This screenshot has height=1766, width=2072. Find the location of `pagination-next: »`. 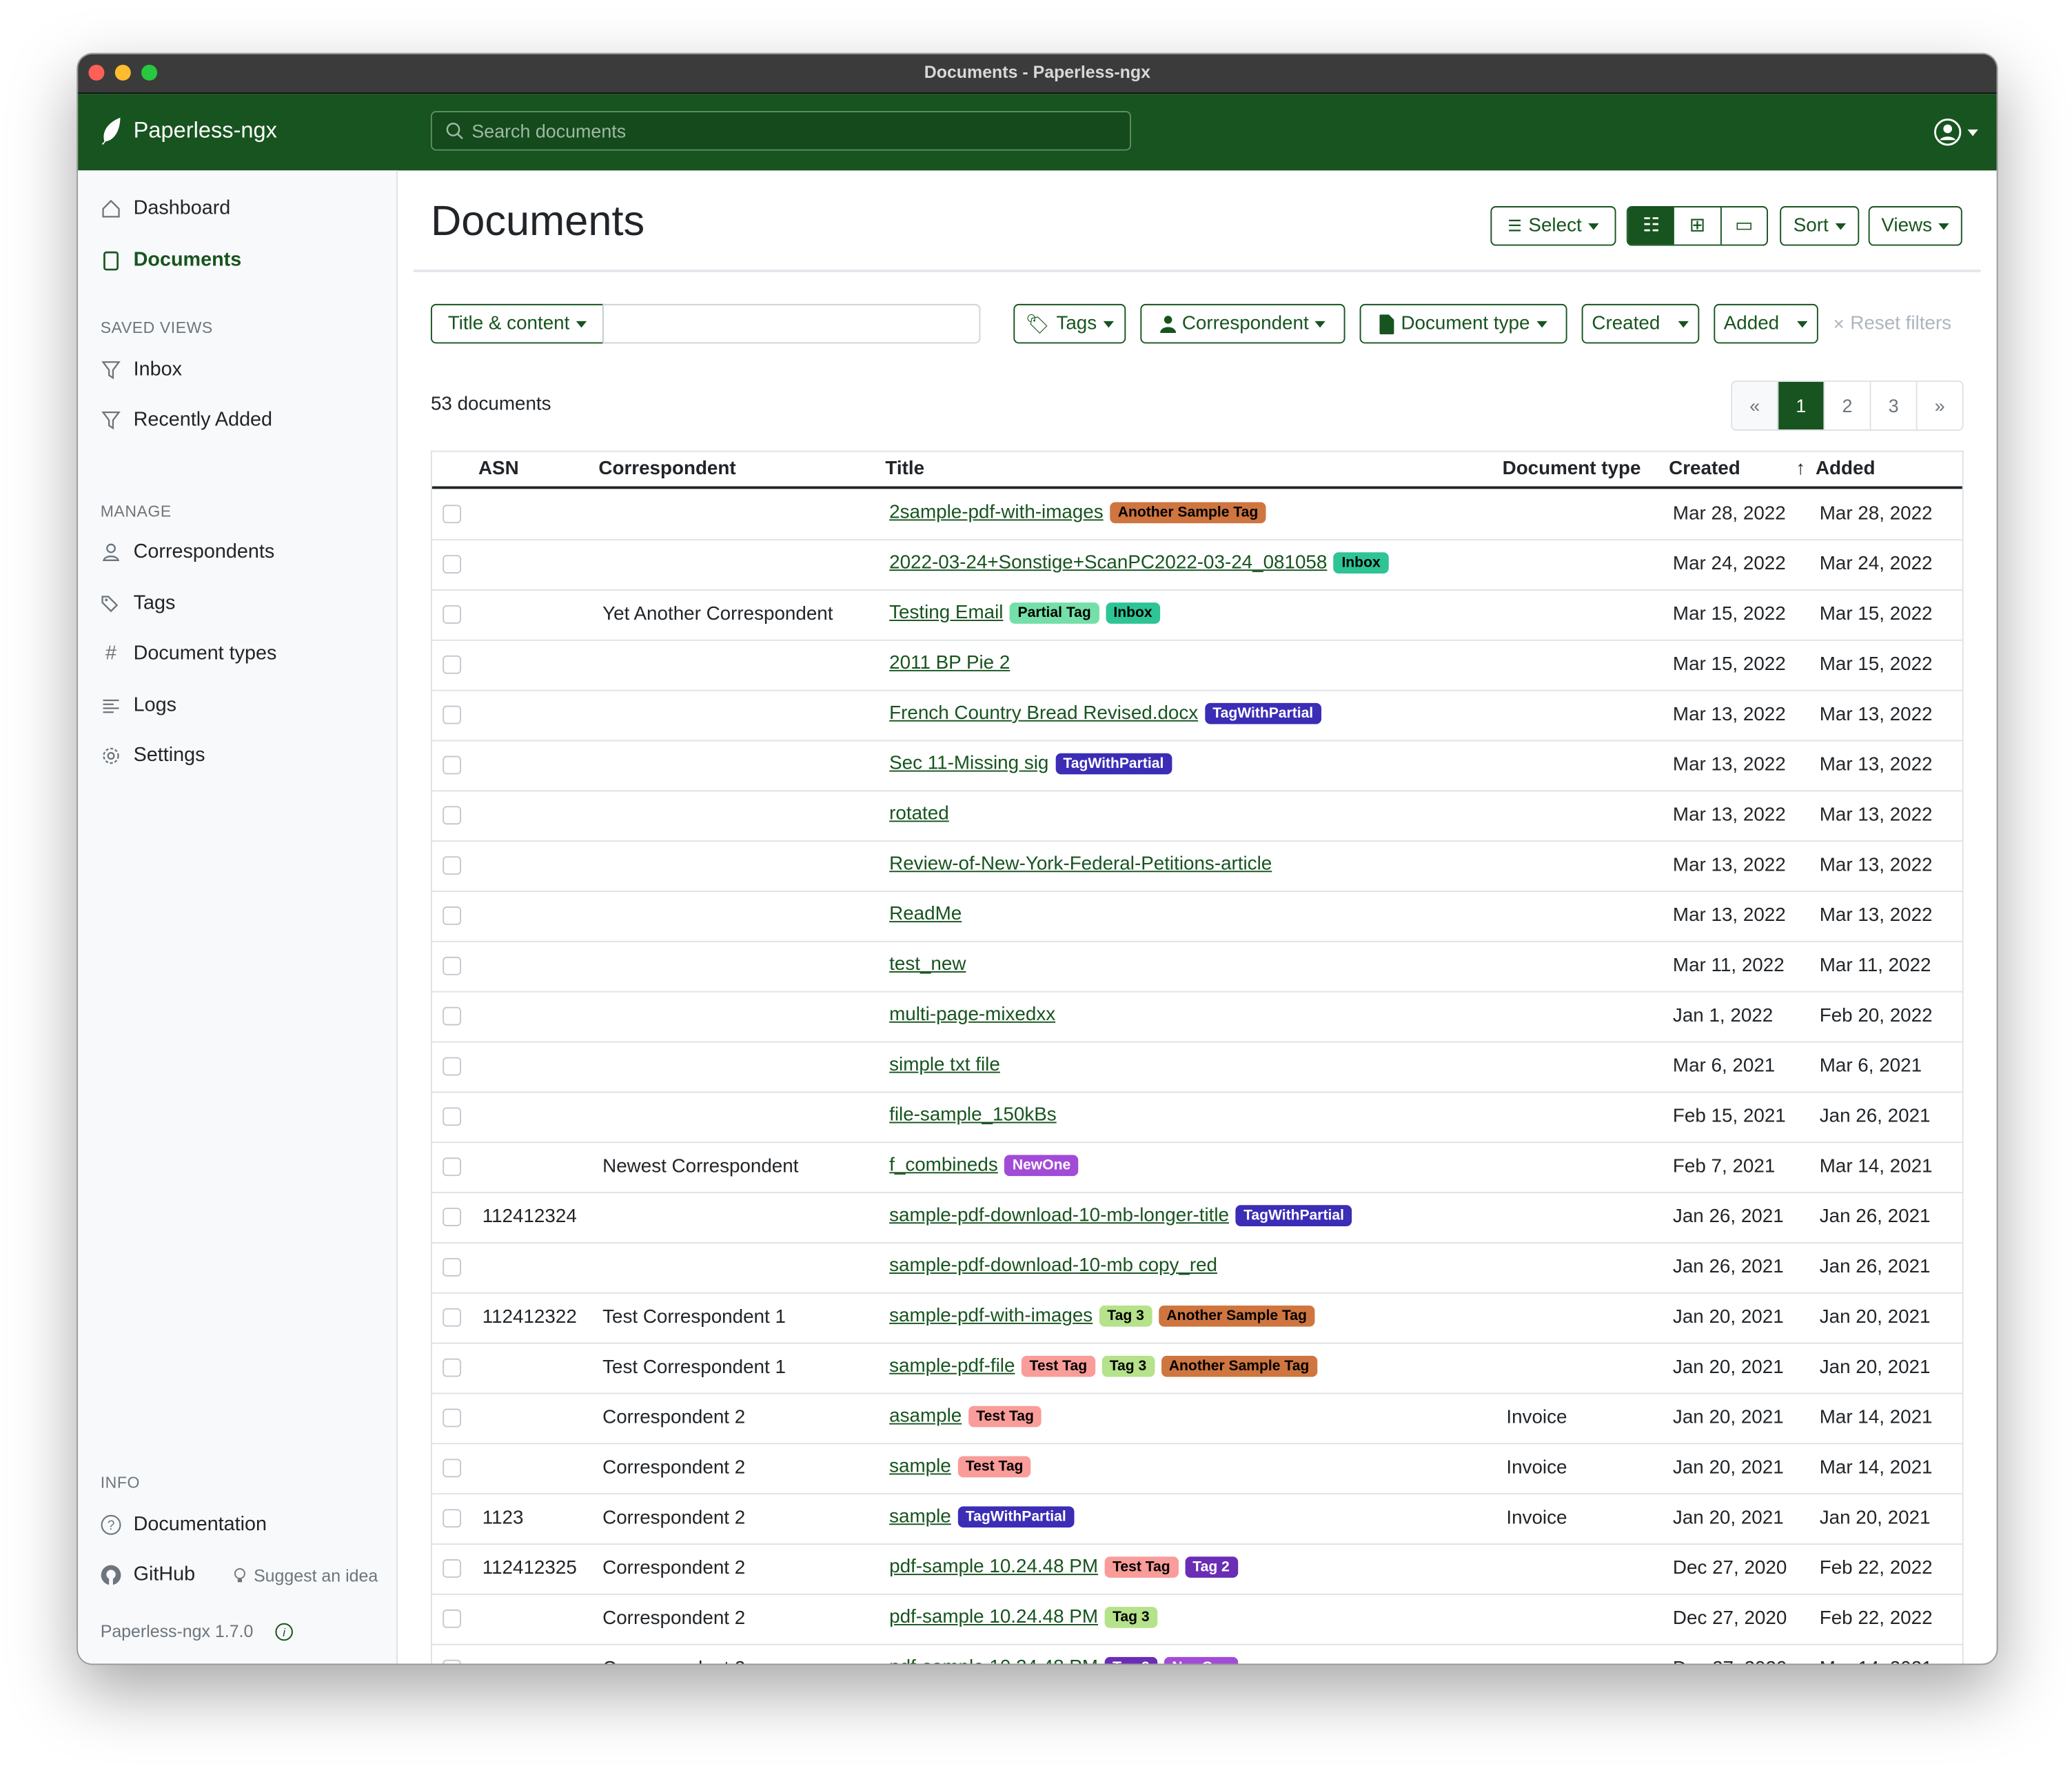

pagination-next: » is located at coordinates (1939, 406).